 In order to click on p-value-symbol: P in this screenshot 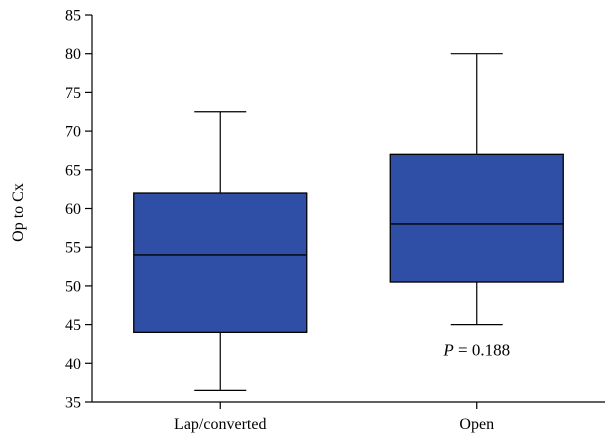, I will do `click(447, 350)`.